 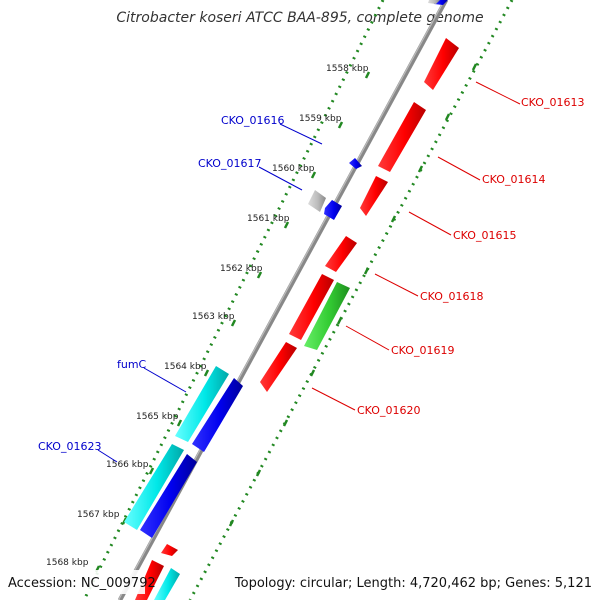 What do you see at coordinates (428, 288) in the screenshot?
I see `label-CKO_01618: CKO_01618` at bounding box center [428, 288].